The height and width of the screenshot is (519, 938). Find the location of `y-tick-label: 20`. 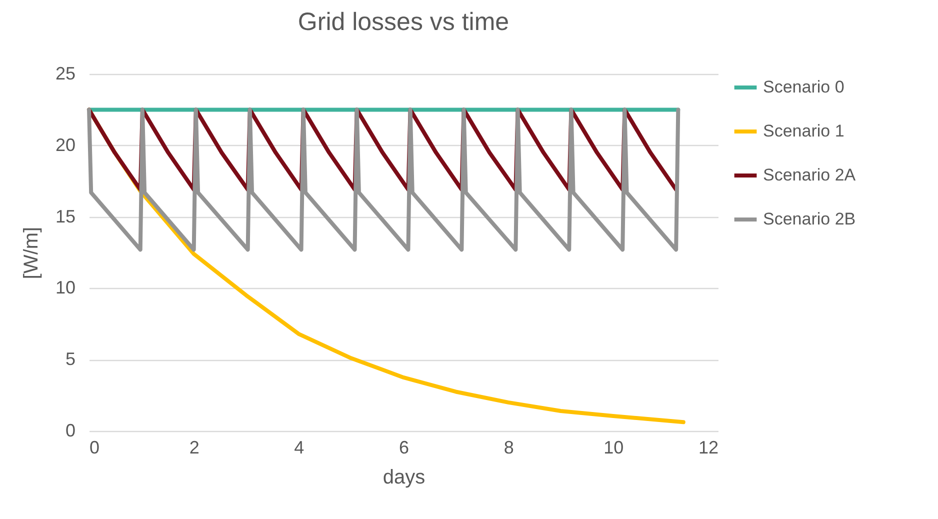

y-tick-label: 20 is located at coordinates (65, 144).